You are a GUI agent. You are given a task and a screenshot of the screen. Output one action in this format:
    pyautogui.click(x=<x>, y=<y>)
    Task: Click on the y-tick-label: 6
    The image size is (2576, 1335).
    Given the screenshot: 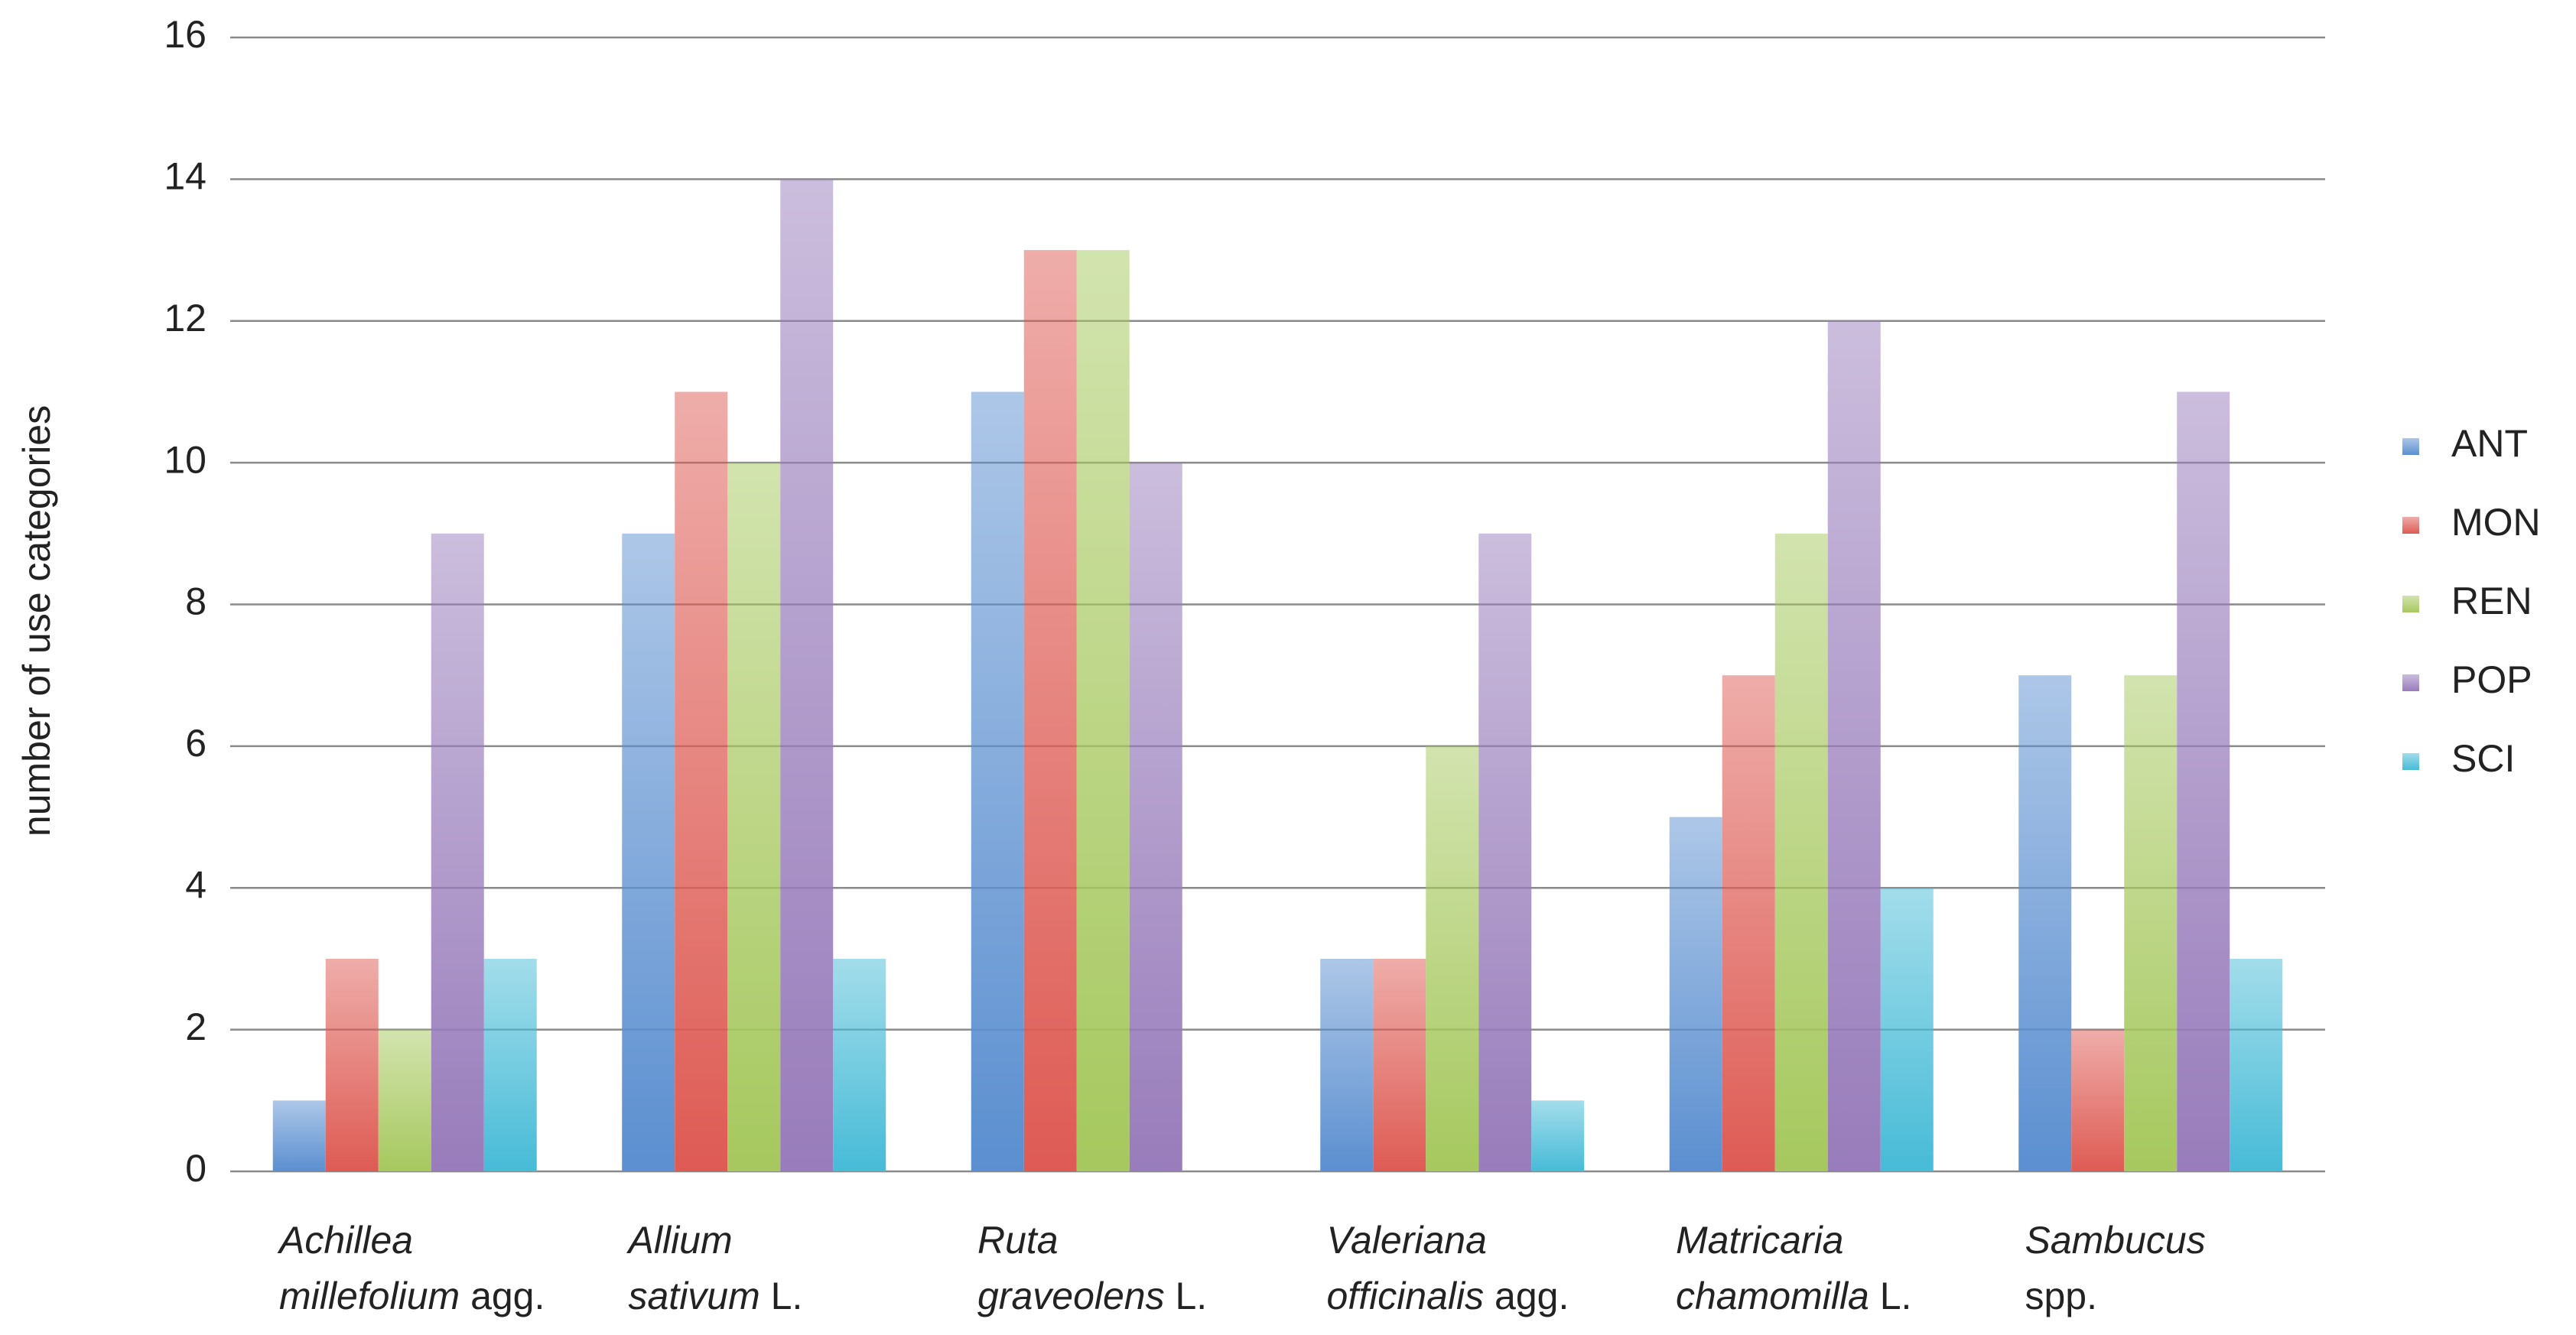 What is the action you would take?
    pyautogui.click(x=196, y=743)
    